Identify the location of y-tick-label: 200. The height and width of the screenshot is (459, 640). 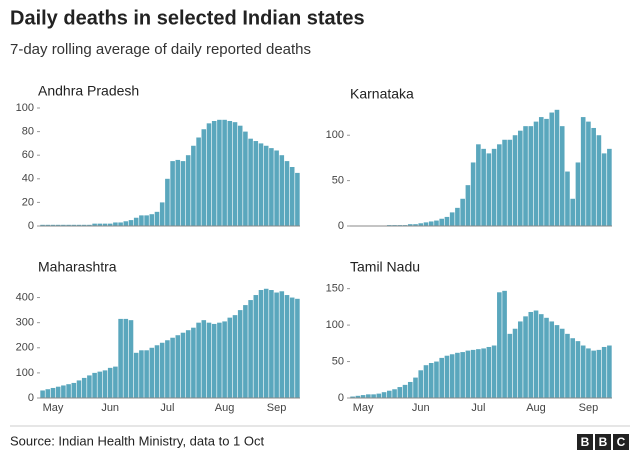
(25, 348).